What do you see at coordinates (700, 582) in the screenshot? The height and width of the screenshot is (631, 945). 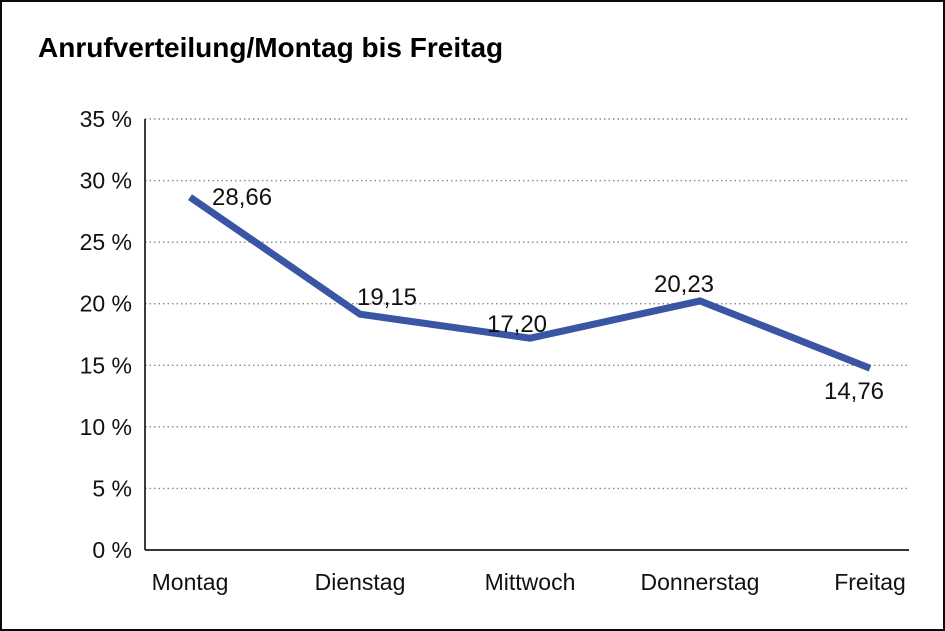 I see `x-axis-category-label: Donnerstag` at bounding box center [700, 582].